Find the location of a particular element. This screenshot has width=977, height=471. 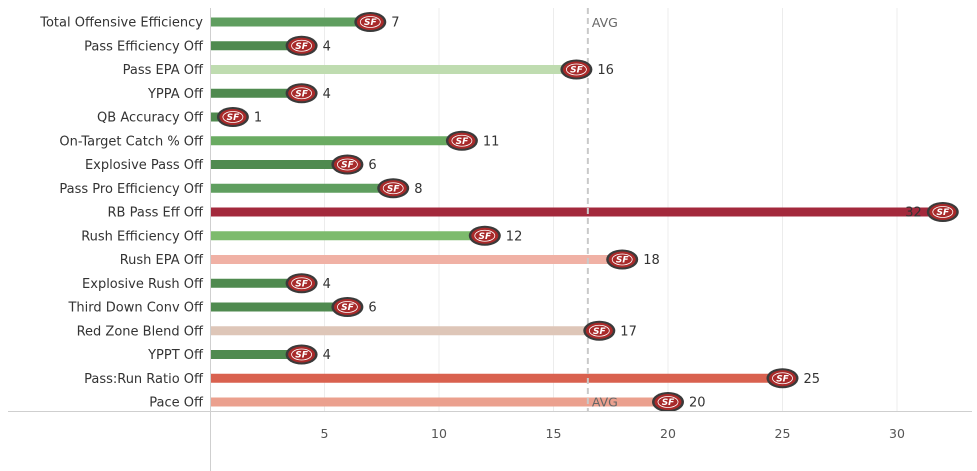

x-tick-label: 25 is located at coordinates (783, 433).